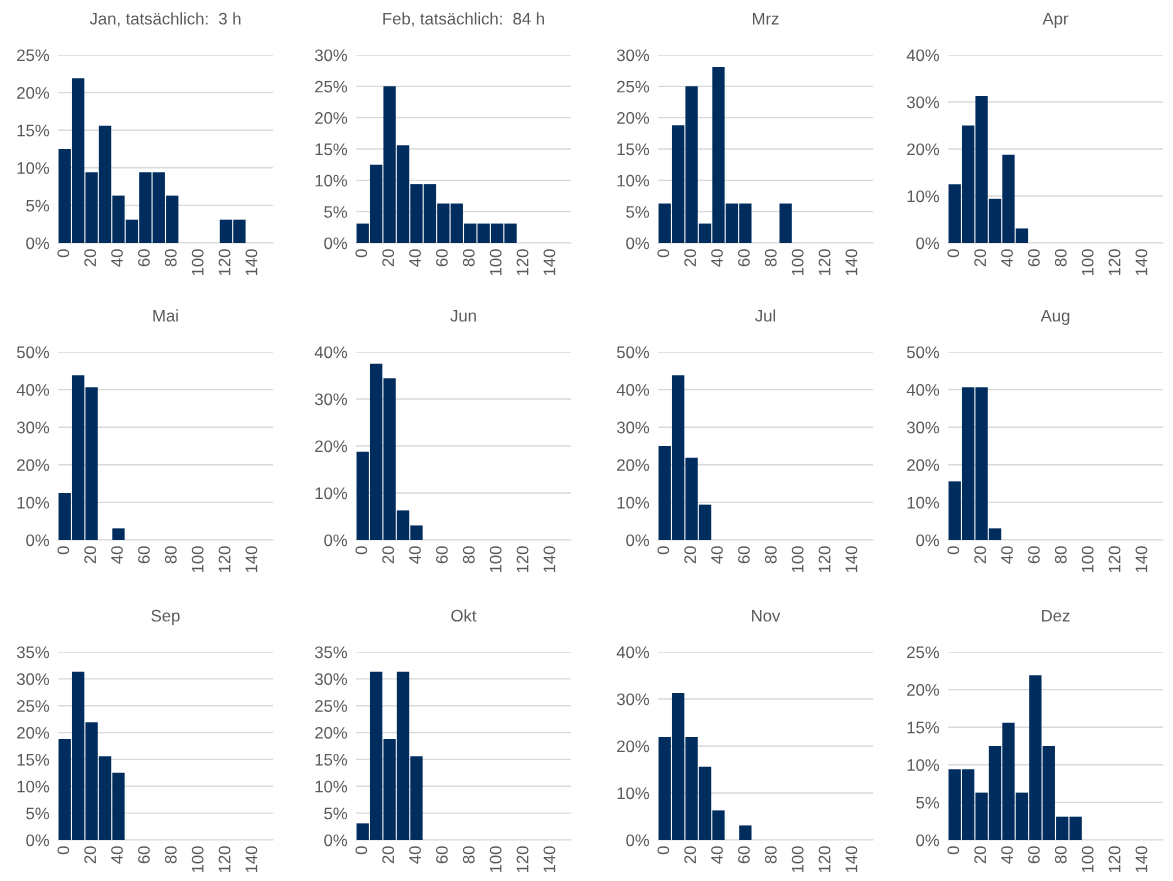 This screenshot has width=1173, height=881. Describe the element at coordinates (165, 19) in the screenshot. I see `chart-title: Jan, tatsächlich: 3 h` at that location.